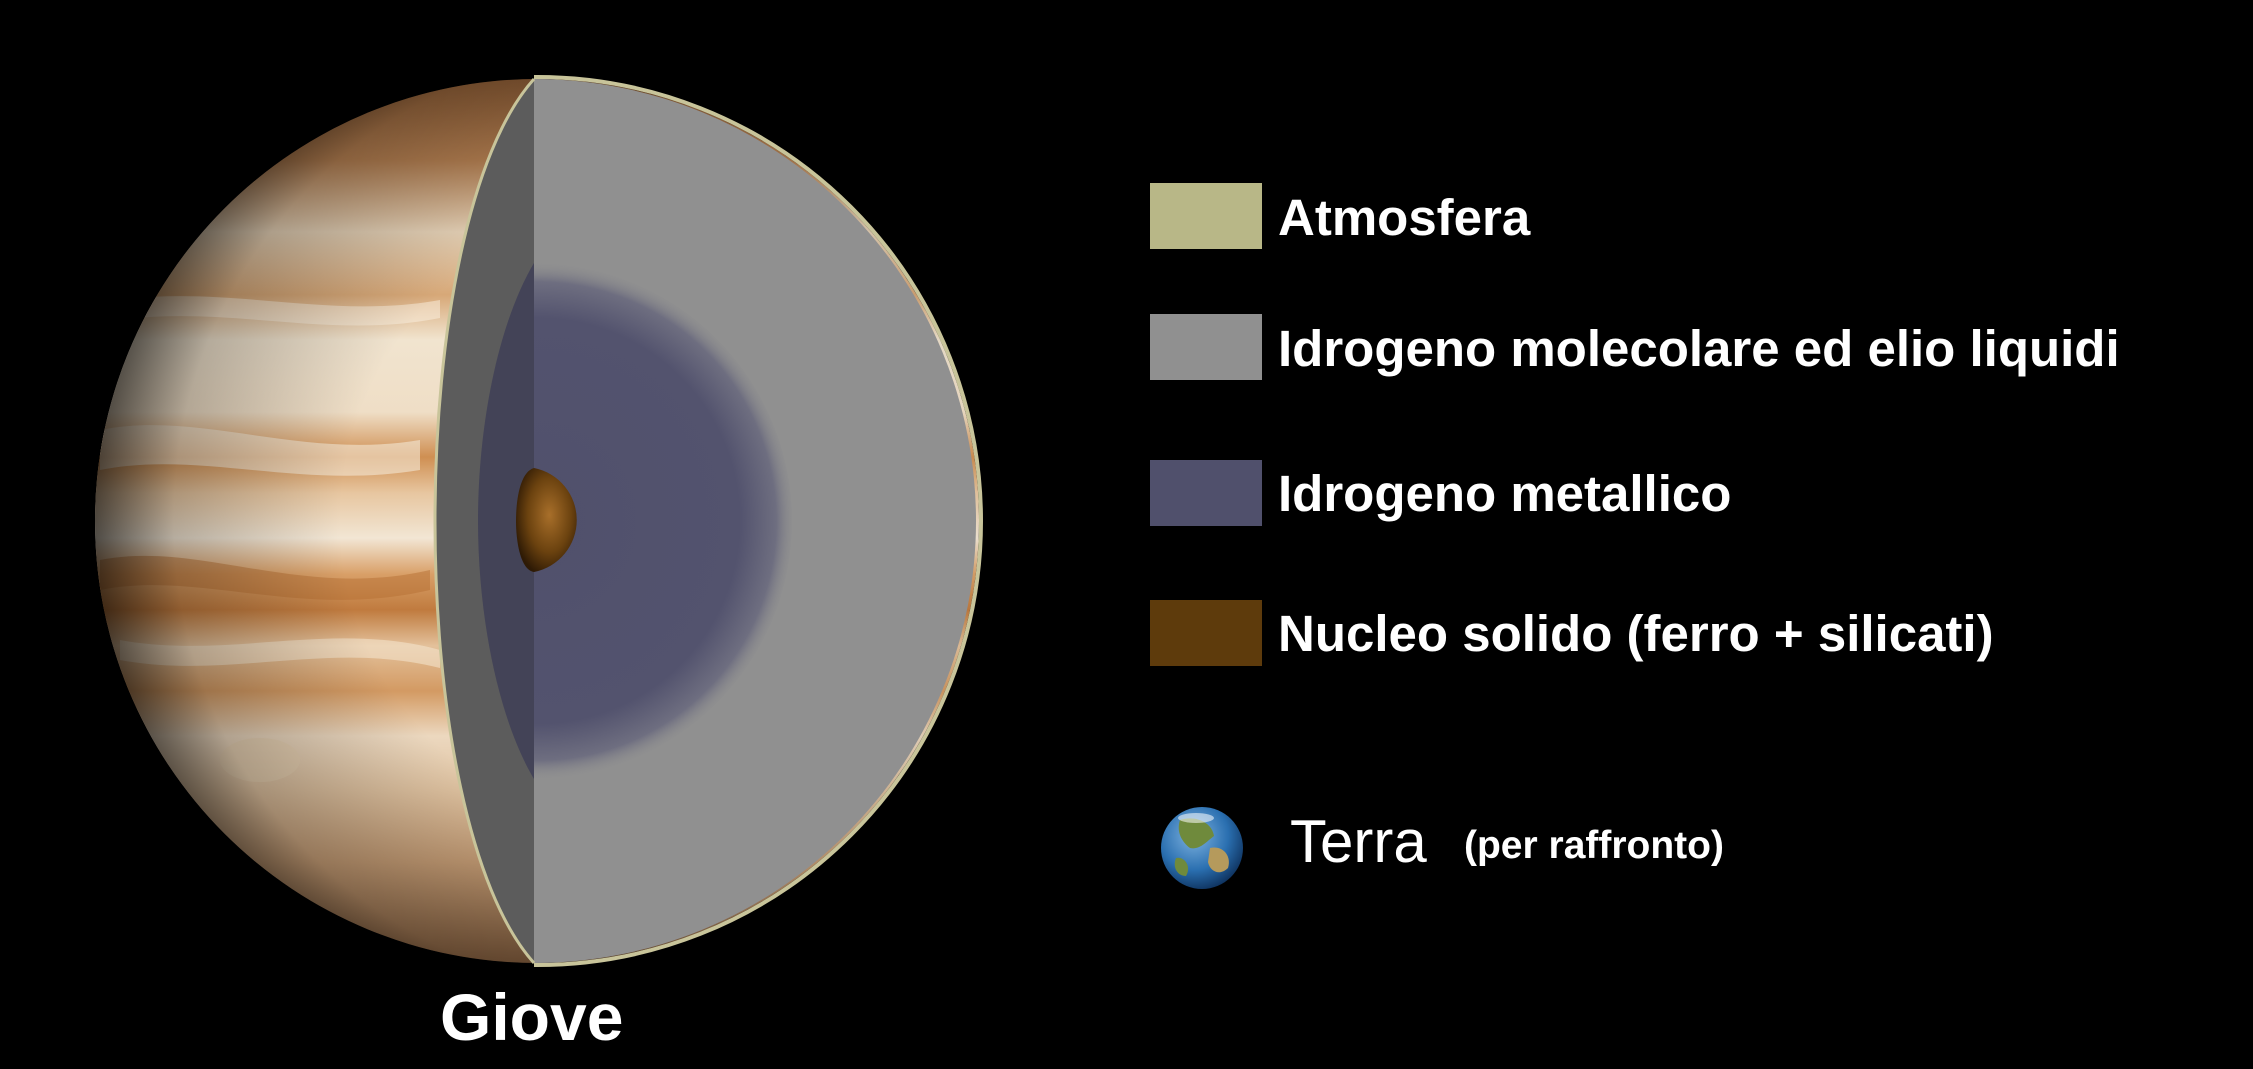  What do you see at coordinates (1594, 845) in the screenshot?
I see `earth-note: (per raffronto)` at bounding box center [1594, 845].